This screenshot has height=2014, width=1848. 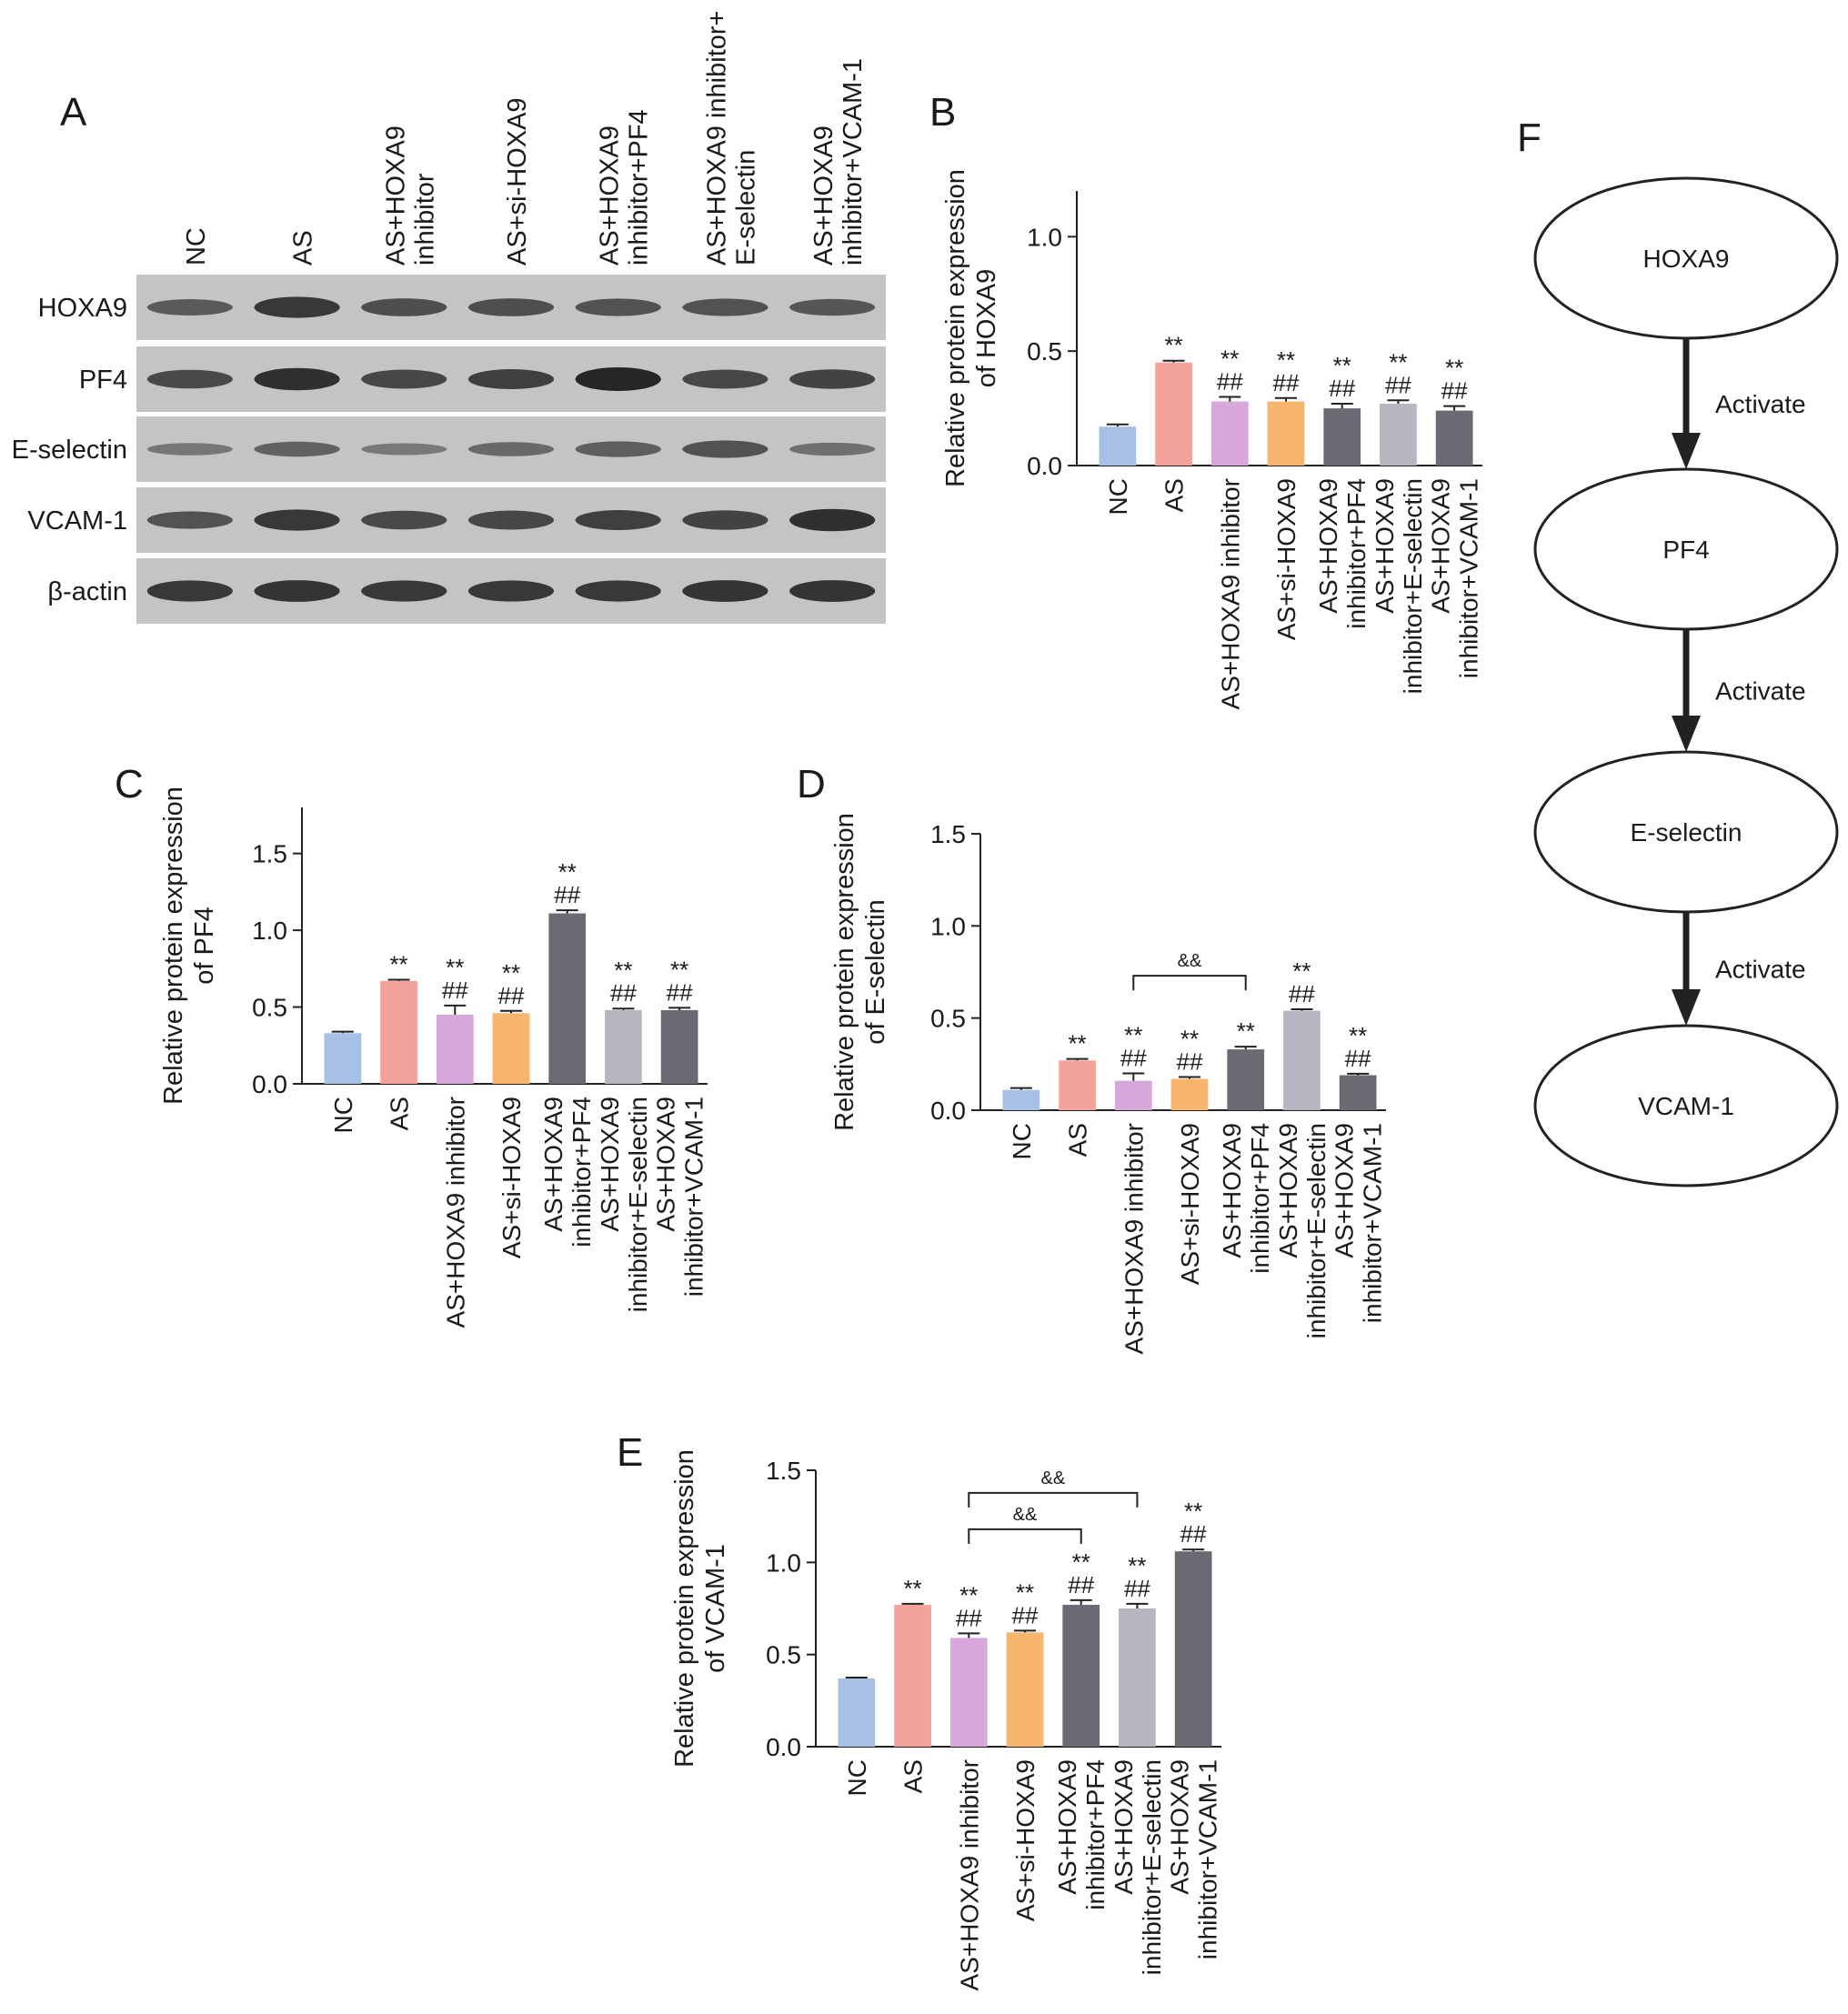 I want to click on lane-label: AS+HOXA9 inhibitor+, so click(x=716, y=138).